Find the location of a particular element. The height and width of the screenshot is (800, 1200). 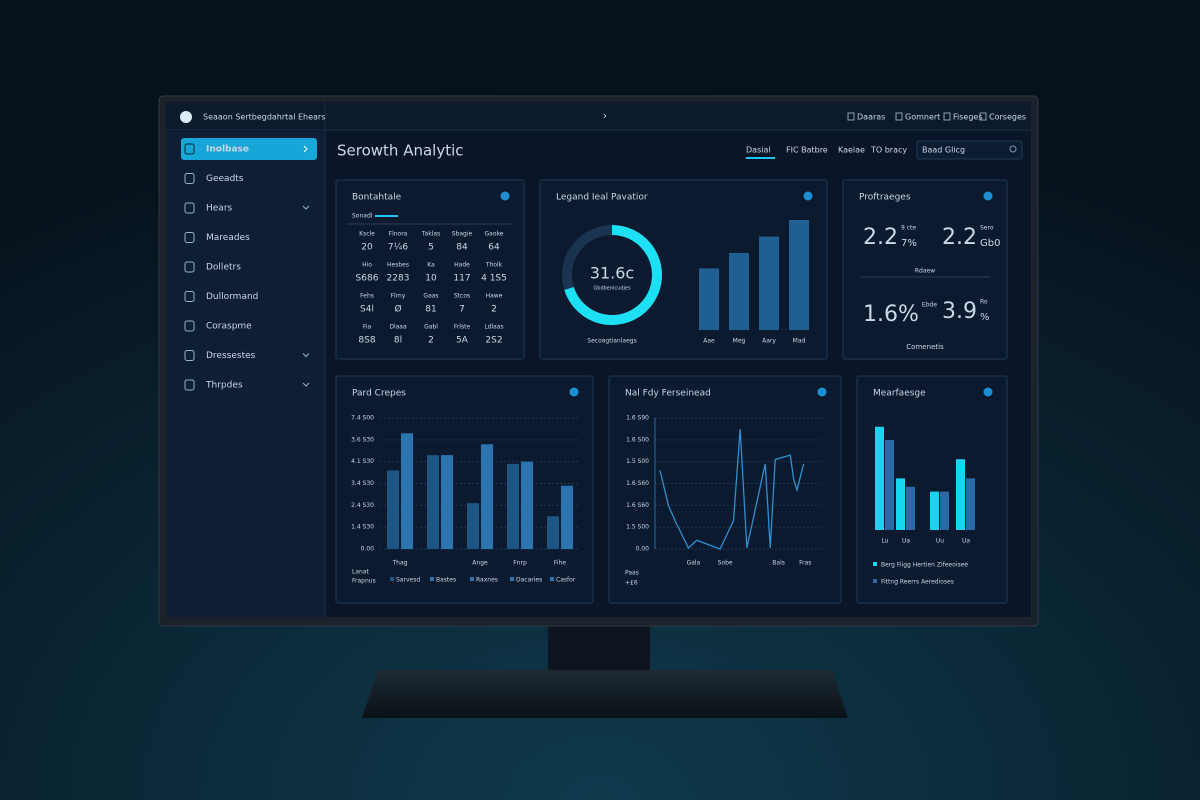

nav-item: Geeadts is located at coordinates (225, 179).